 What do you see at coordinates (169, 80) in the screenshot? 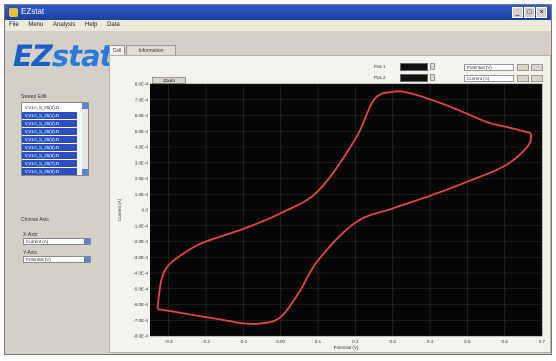
I see `zoom-button: Zoom` at bounding box center [169, 80].